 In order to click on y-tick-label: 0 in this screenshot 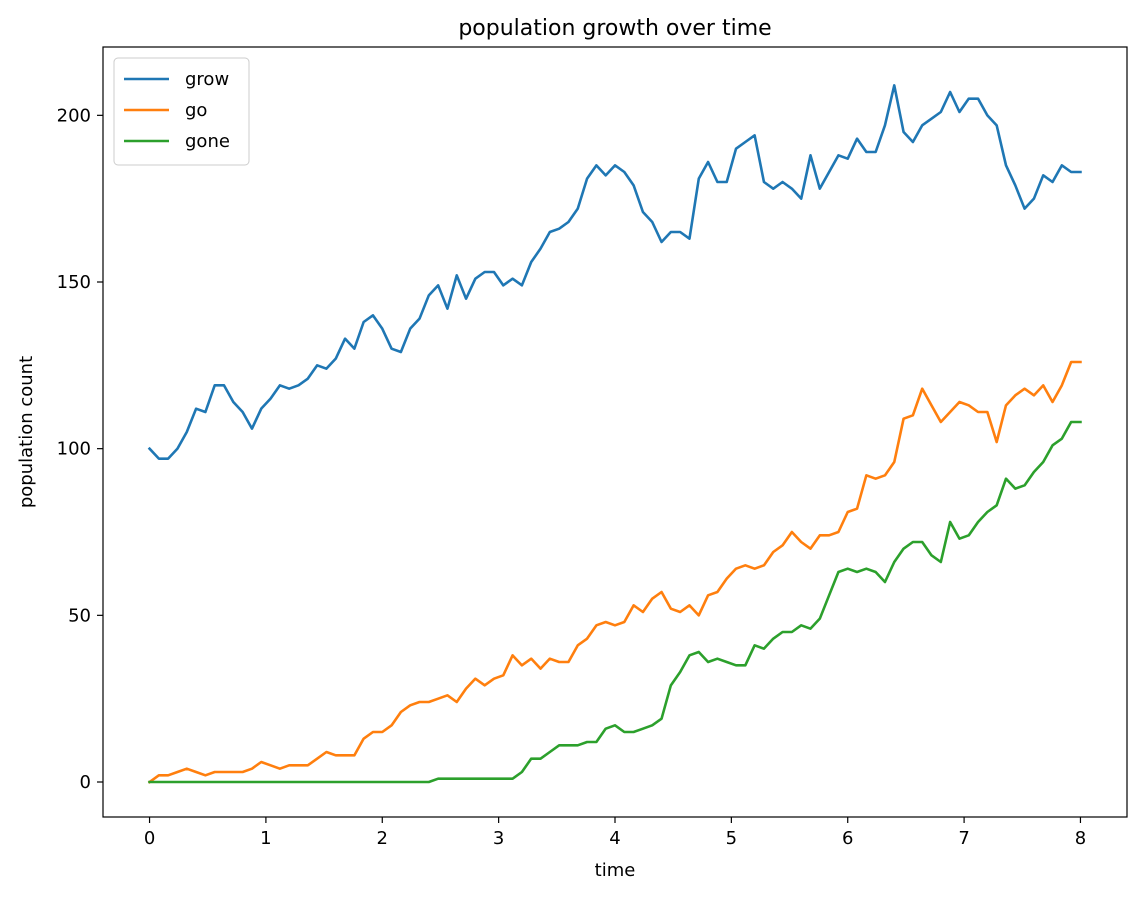, I will do `click(85, 782)`.